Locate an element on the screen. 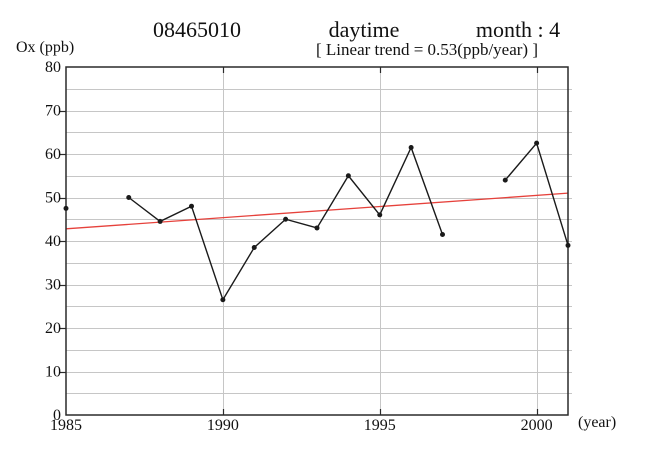  period-title: daytime is located at coordinates (364, 29).